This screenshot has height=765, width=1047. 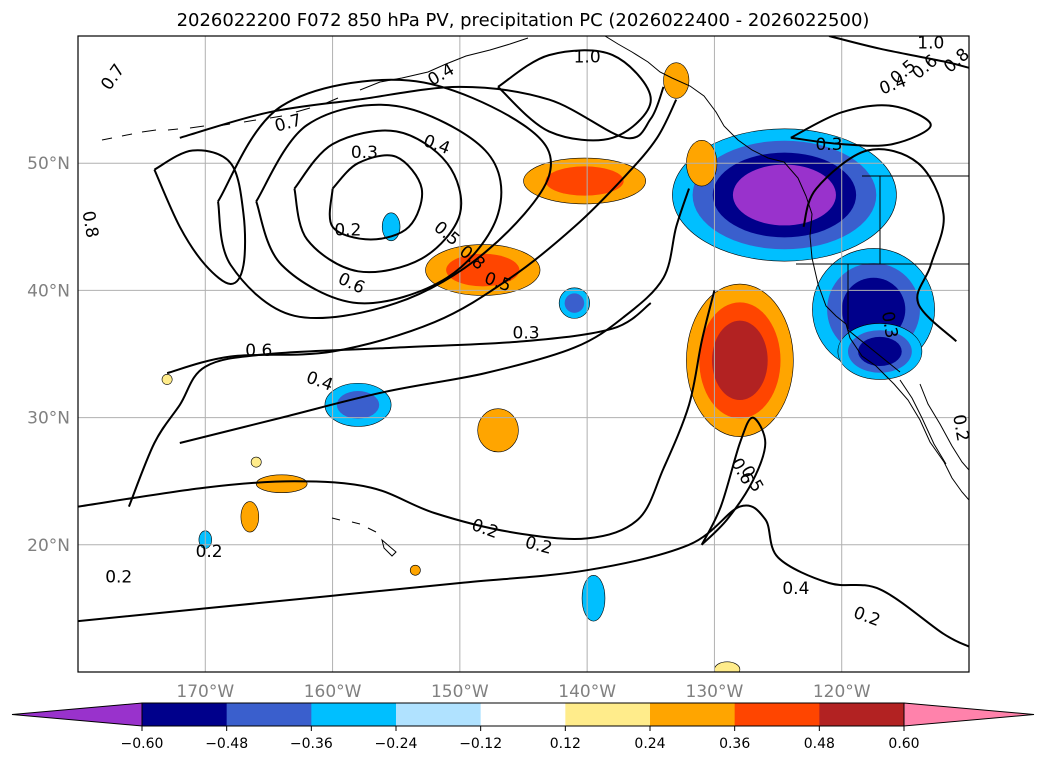 I want to click on colorbar-label-7: 0.36, so click(x=734, y=744).